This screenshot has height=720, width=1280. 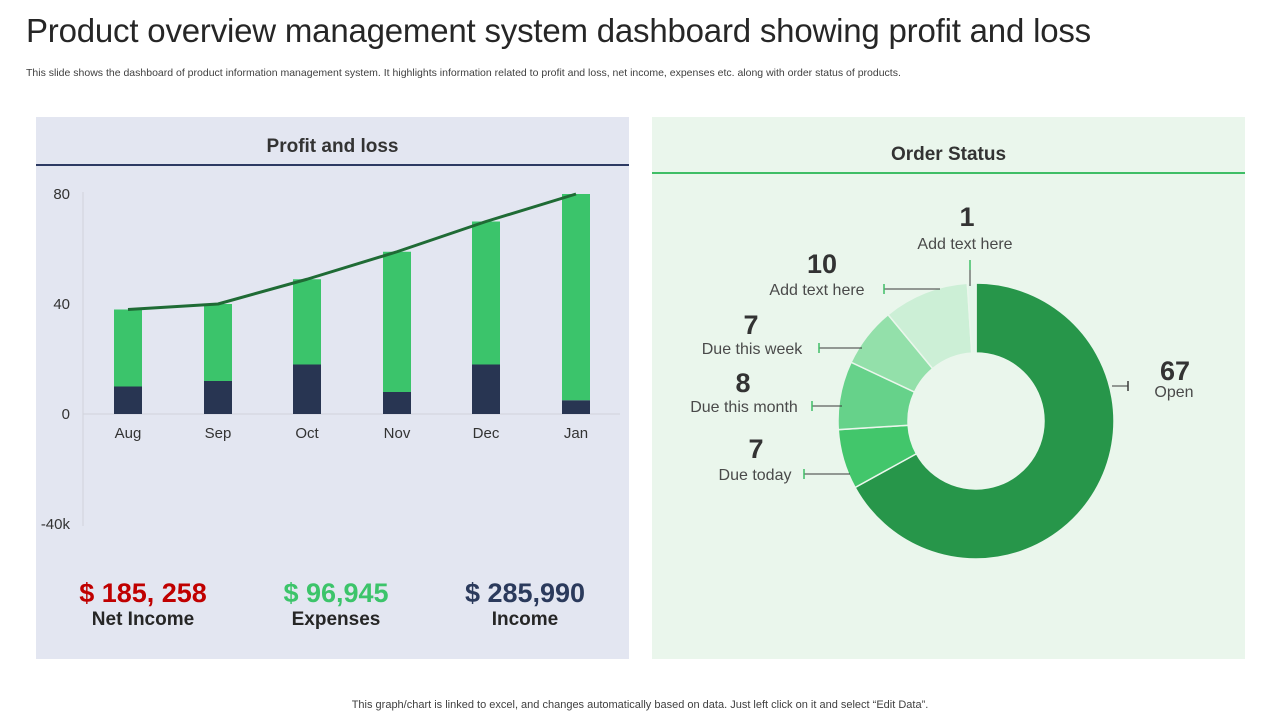 What do you see at coordinates (525, 619) in the screenshot?
I see `kpi-income-label: Income` at bounding box center [525, 619].